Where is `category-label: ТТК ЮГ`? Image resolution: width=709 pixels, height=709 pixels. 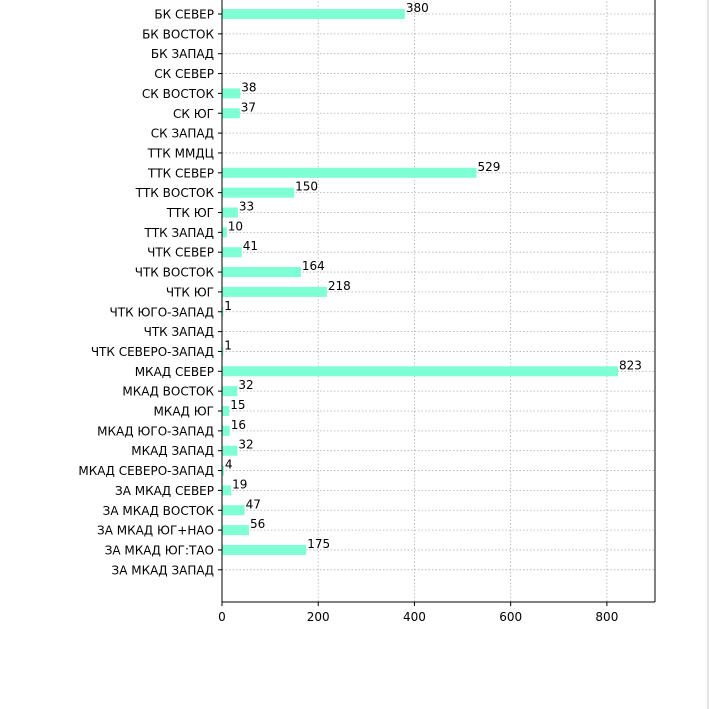
category-label: ТТК ЮГ is located at coordinates (190, 213).